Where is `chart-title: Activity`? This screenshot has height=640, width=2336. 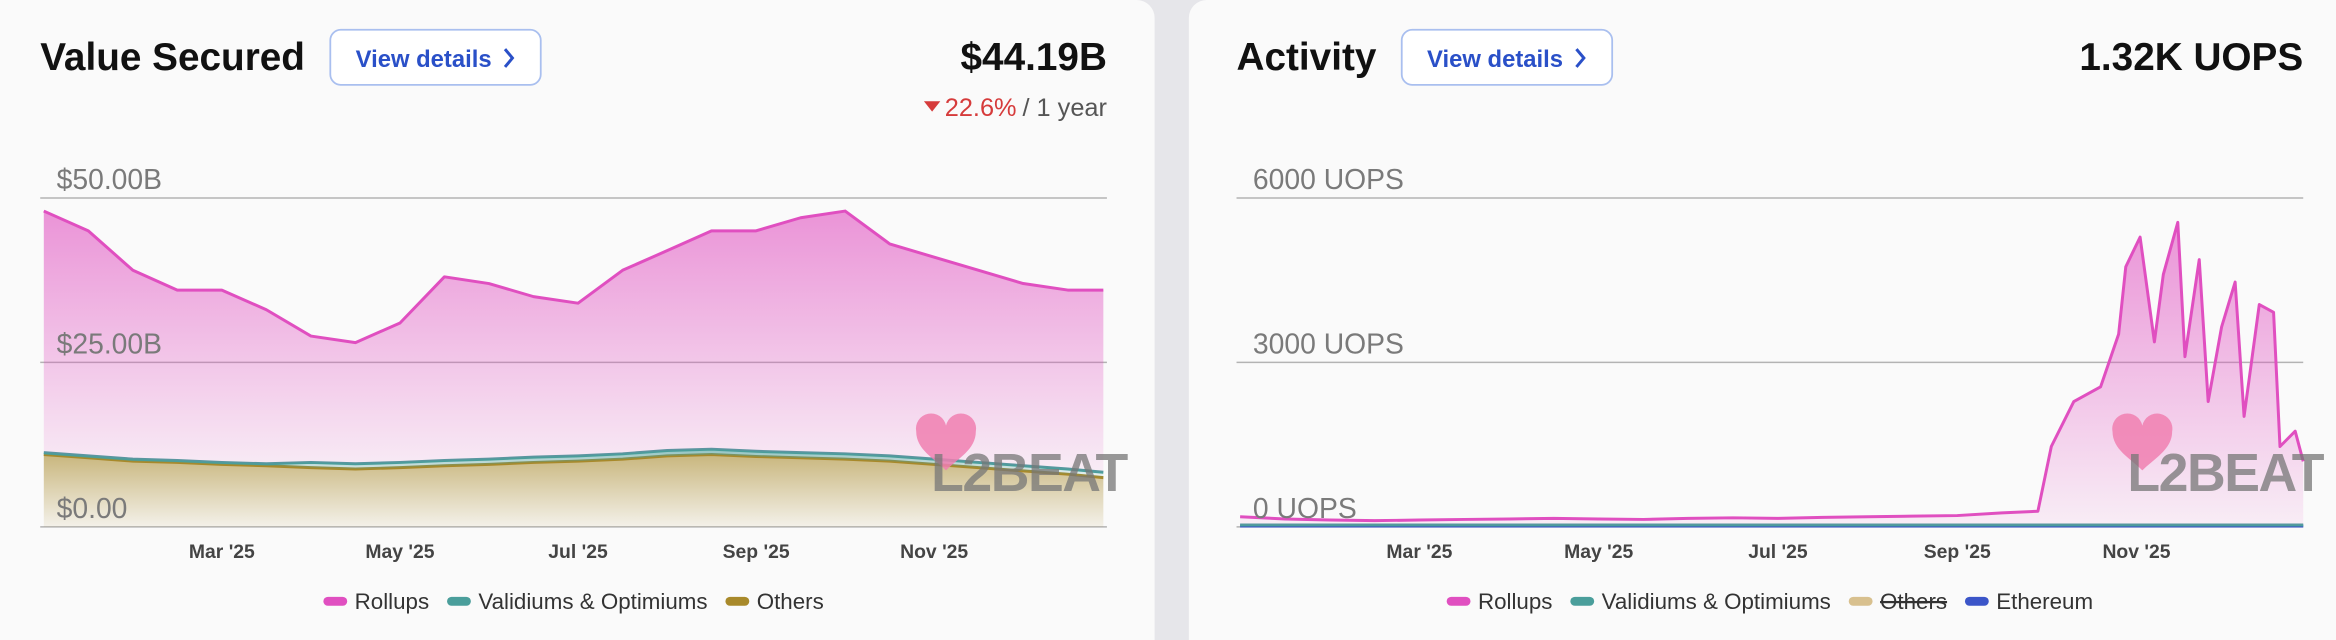
chart-title: Activity is located at coordinates (1307, 57).